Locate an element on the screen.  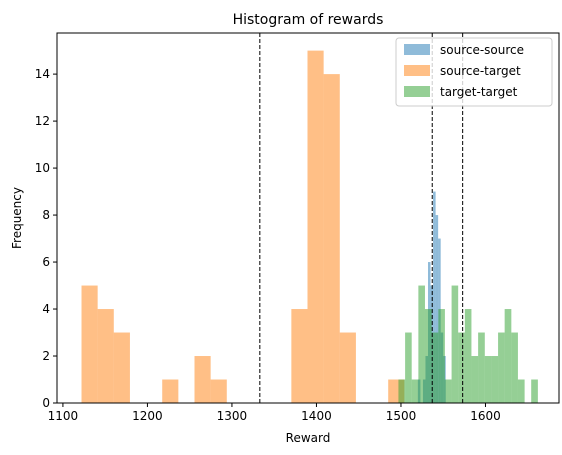
x-tick-label-1: 1200 is located at coordinates (147, 416).